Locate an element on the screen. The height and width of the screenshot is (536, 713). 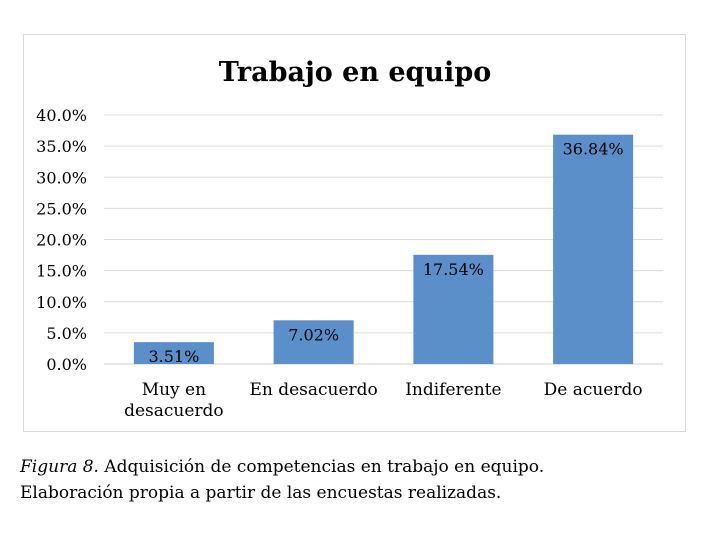
figure-label: Figura 8. is located at coordinates (59, 467).